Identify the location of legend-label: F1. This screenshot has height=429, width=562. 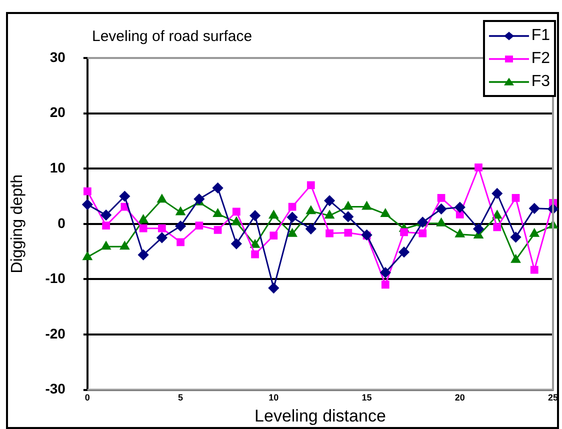
(540, 36).